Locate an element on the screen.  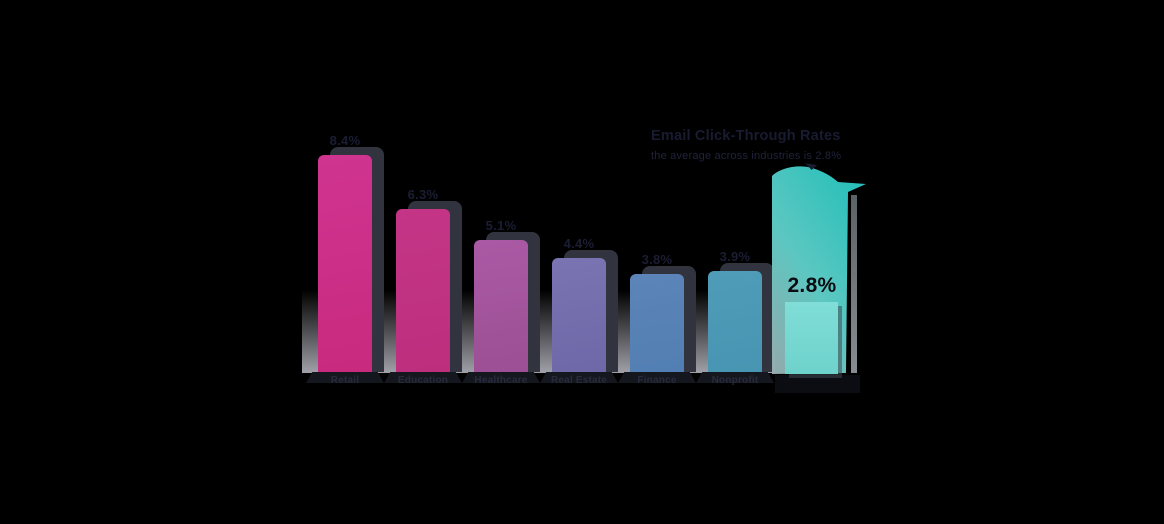
bar-group: 3.9% Nonprofit is located at coordinates (735, 317).